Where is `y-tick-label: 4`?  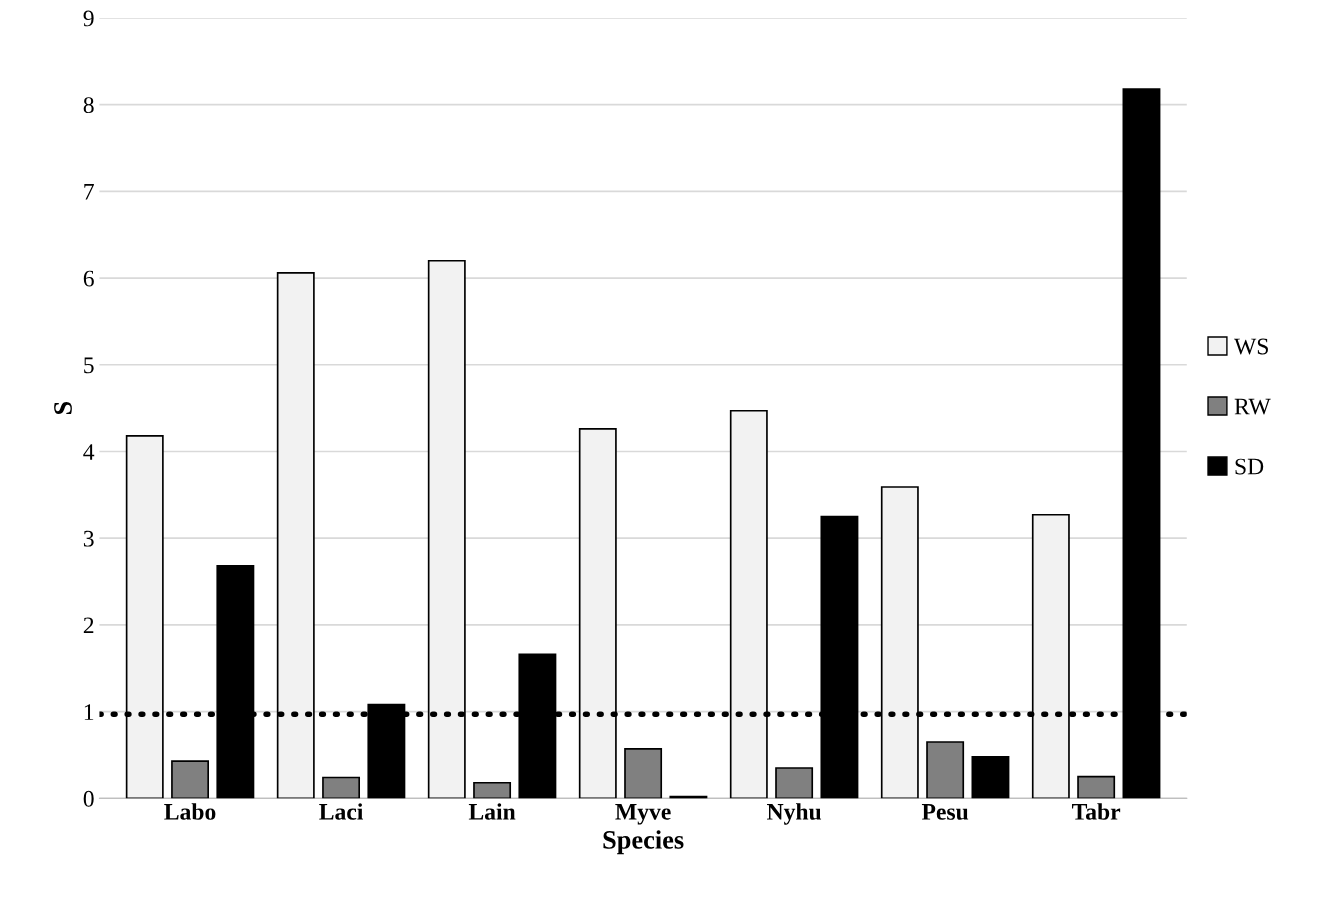
y-tick-label: 4 is located at coordinates (89, 452).